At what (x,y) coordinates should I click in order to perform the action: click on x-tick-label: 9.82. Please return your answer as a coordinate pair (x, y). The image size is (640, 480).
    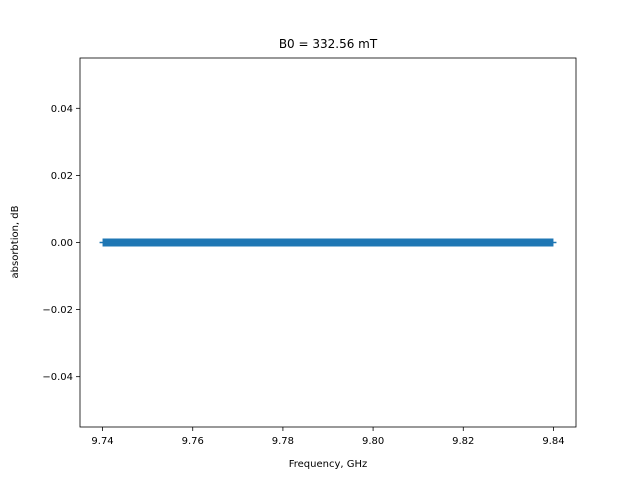
    Looking at the image, I should click on (463, 441).